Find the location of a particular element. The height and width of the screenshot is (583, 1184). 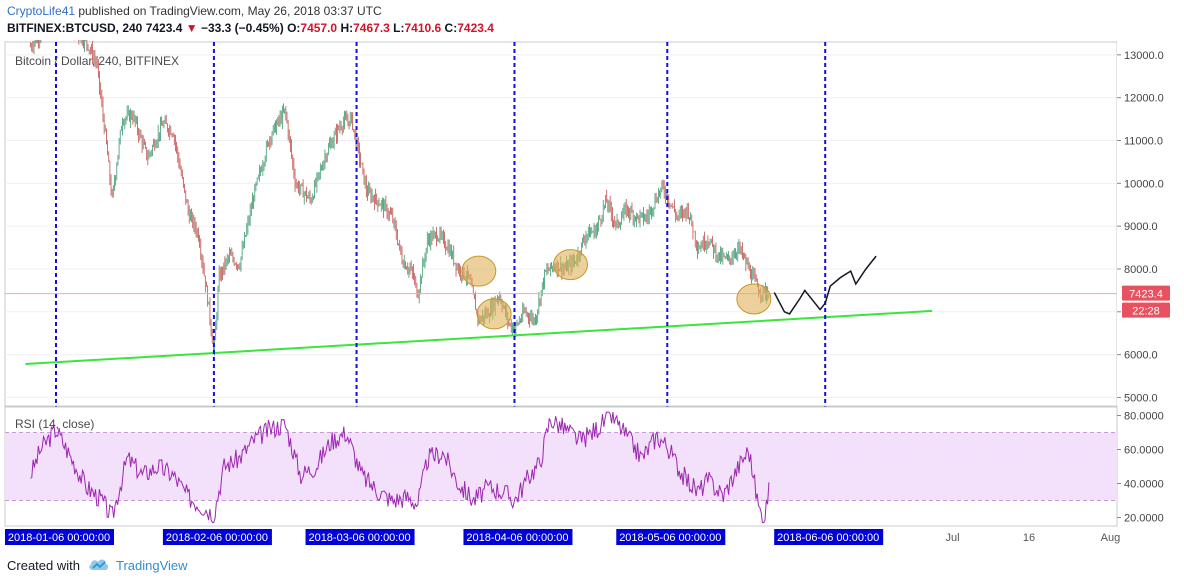

time-axis-label: 16 is located at coordinates (1029, 538).